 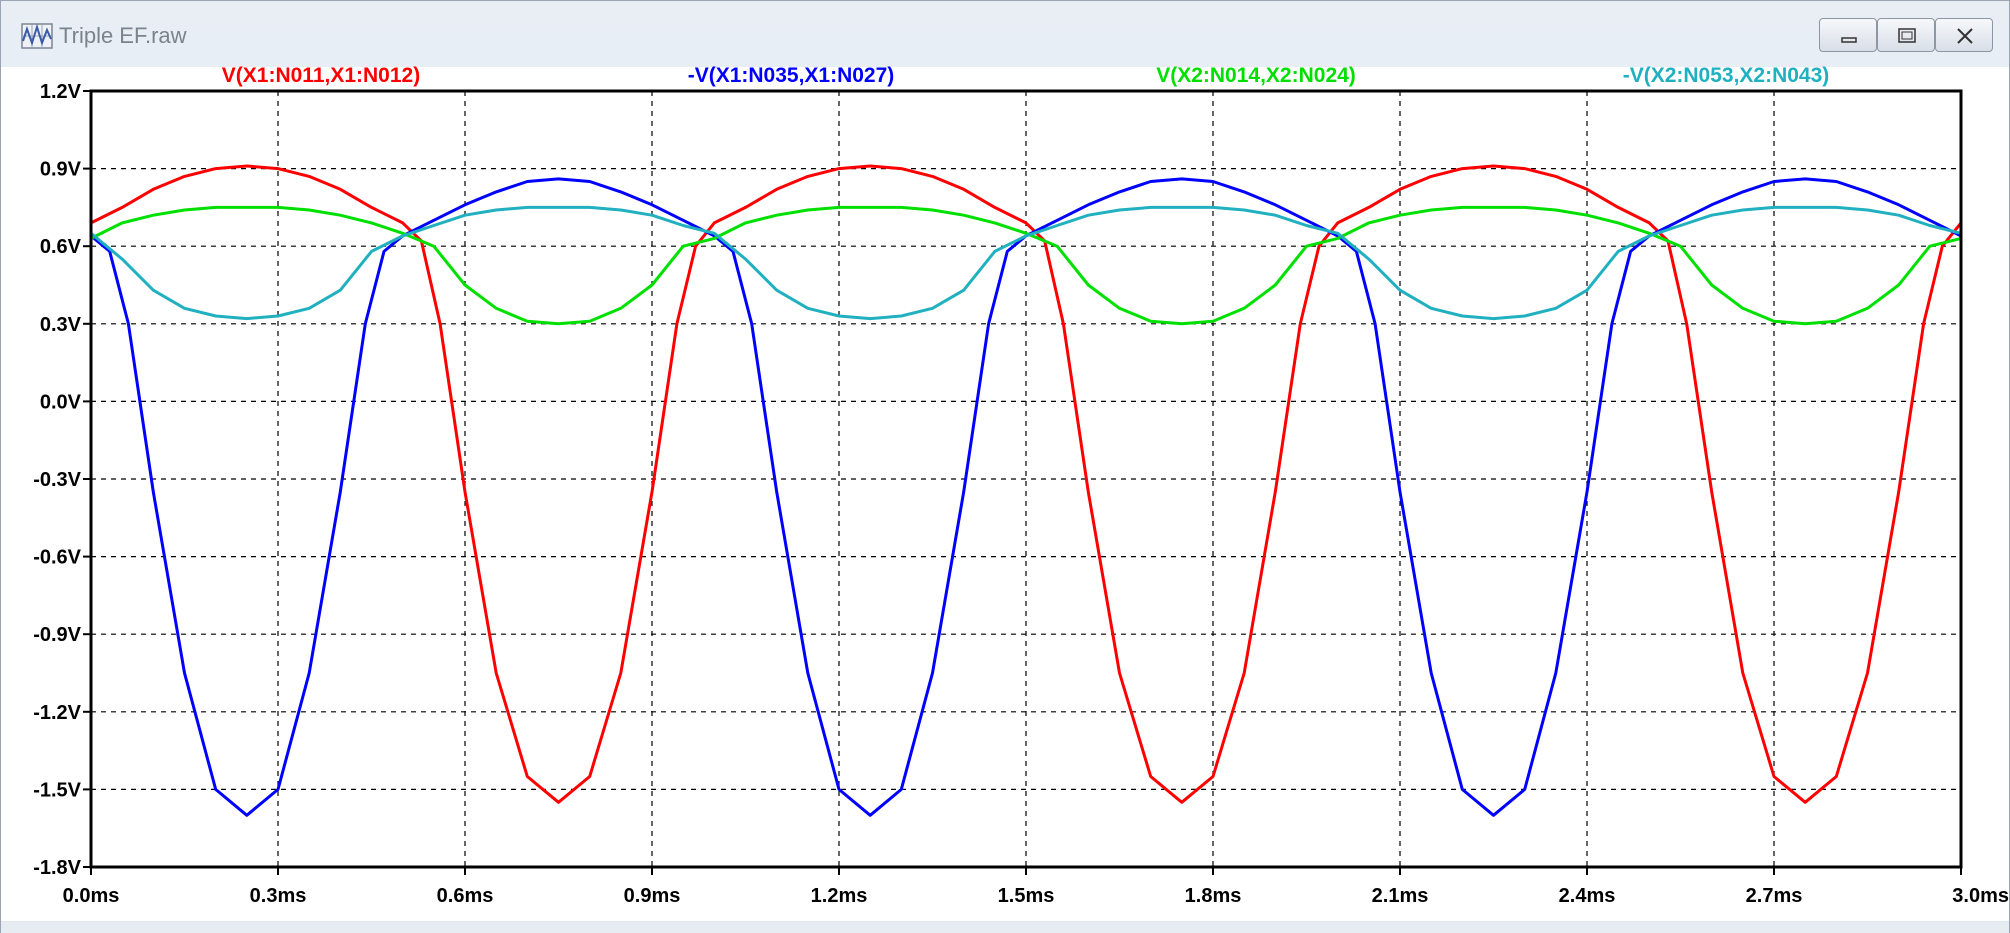 What do you see at coordinates (57, 480) in the screenshot?
I see `y-tick-label: -0.3V` at bounding box center [57, 480].